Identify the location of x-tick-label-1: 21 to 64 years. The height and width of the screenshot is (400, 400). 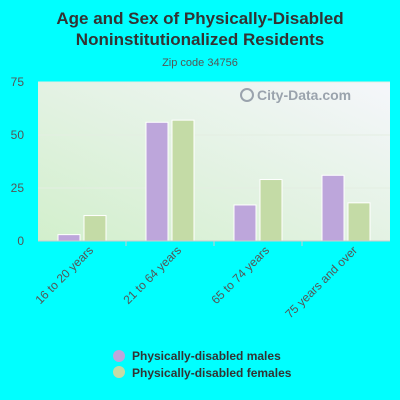
(152, 275).